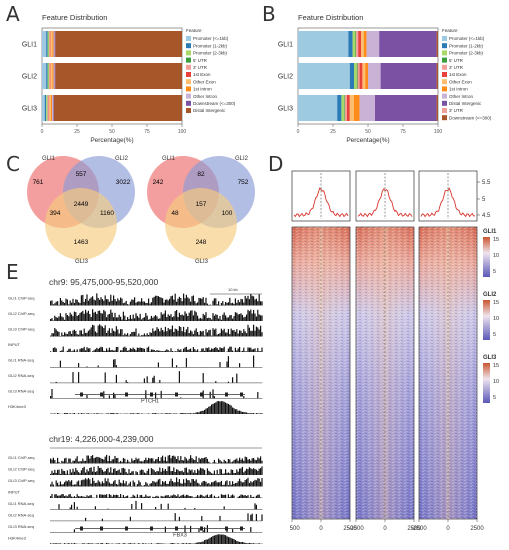 The width and height of the screenshot is (509, 550). Describe the element at coordinates (285, 45) in the screenshot. I see `category-label: GLI1` at that location.